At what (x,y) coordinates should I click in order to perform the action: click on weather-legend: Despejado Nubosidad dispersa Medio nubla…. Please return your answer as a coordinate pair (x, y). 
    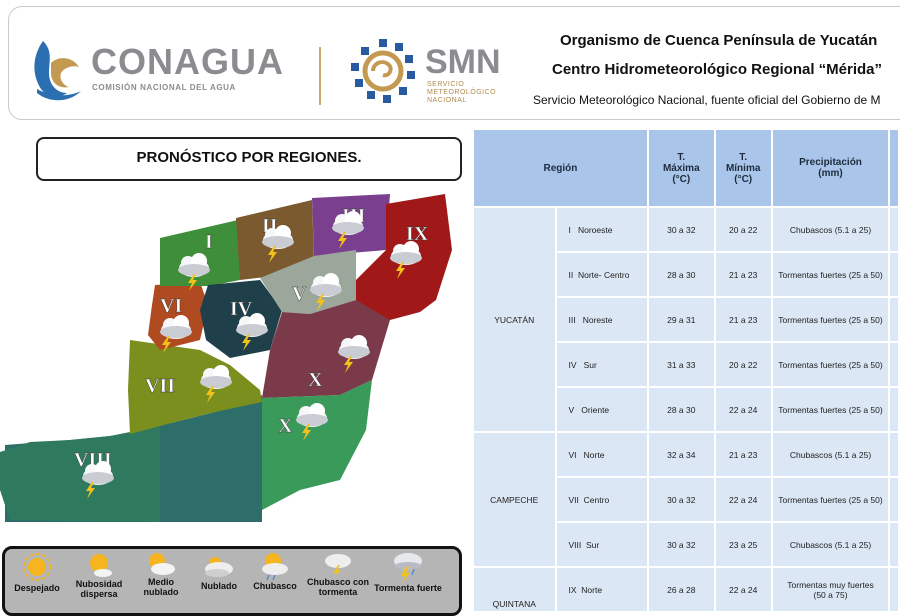
    Looking at the image, I should click on (232, 581).